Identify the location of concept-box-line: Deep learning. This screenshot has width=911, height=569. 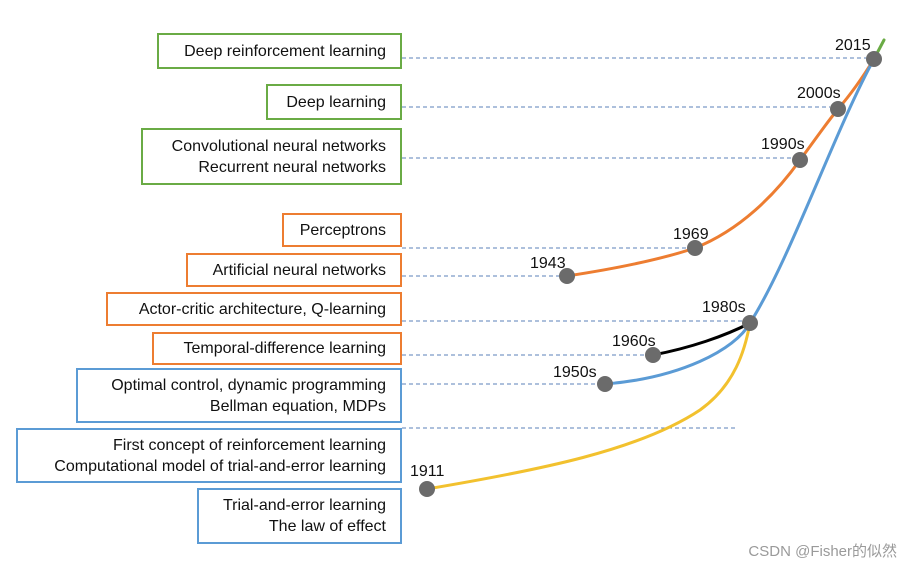
(336, 102).